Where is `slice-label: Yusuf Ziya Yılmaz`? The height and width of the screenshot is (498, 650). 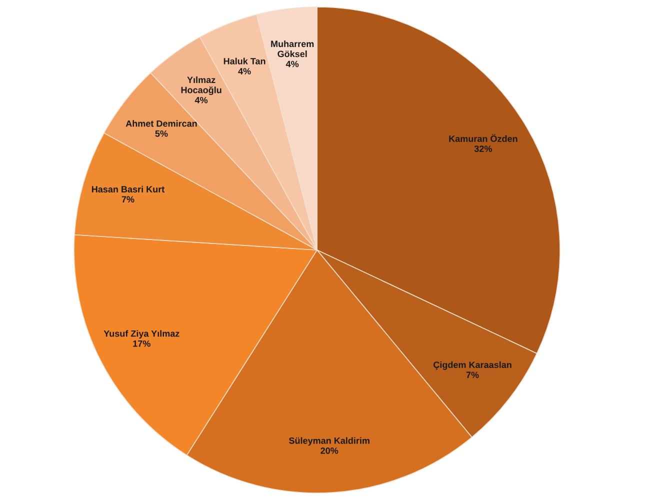
slice-label: Yusuf Ziya Yılmaz is located at coordinates (142, 334).